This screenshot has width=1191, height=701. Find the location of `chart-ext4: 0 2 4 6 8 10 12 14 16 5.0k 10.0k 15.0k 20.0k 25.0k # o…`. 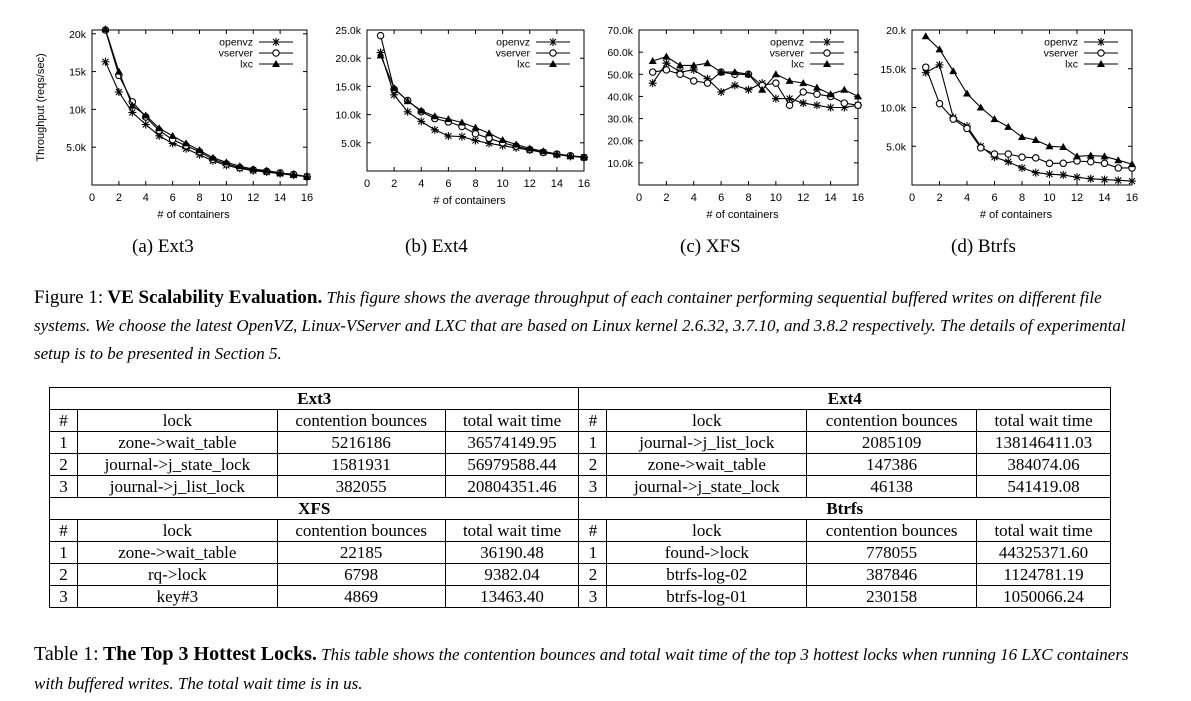

chart-ext4: 0 2 4 6 8 10 12 14 16 5.0k 10.0k 15.0k 20.0k 25.0k # o… is located at coordinates (462, 116).